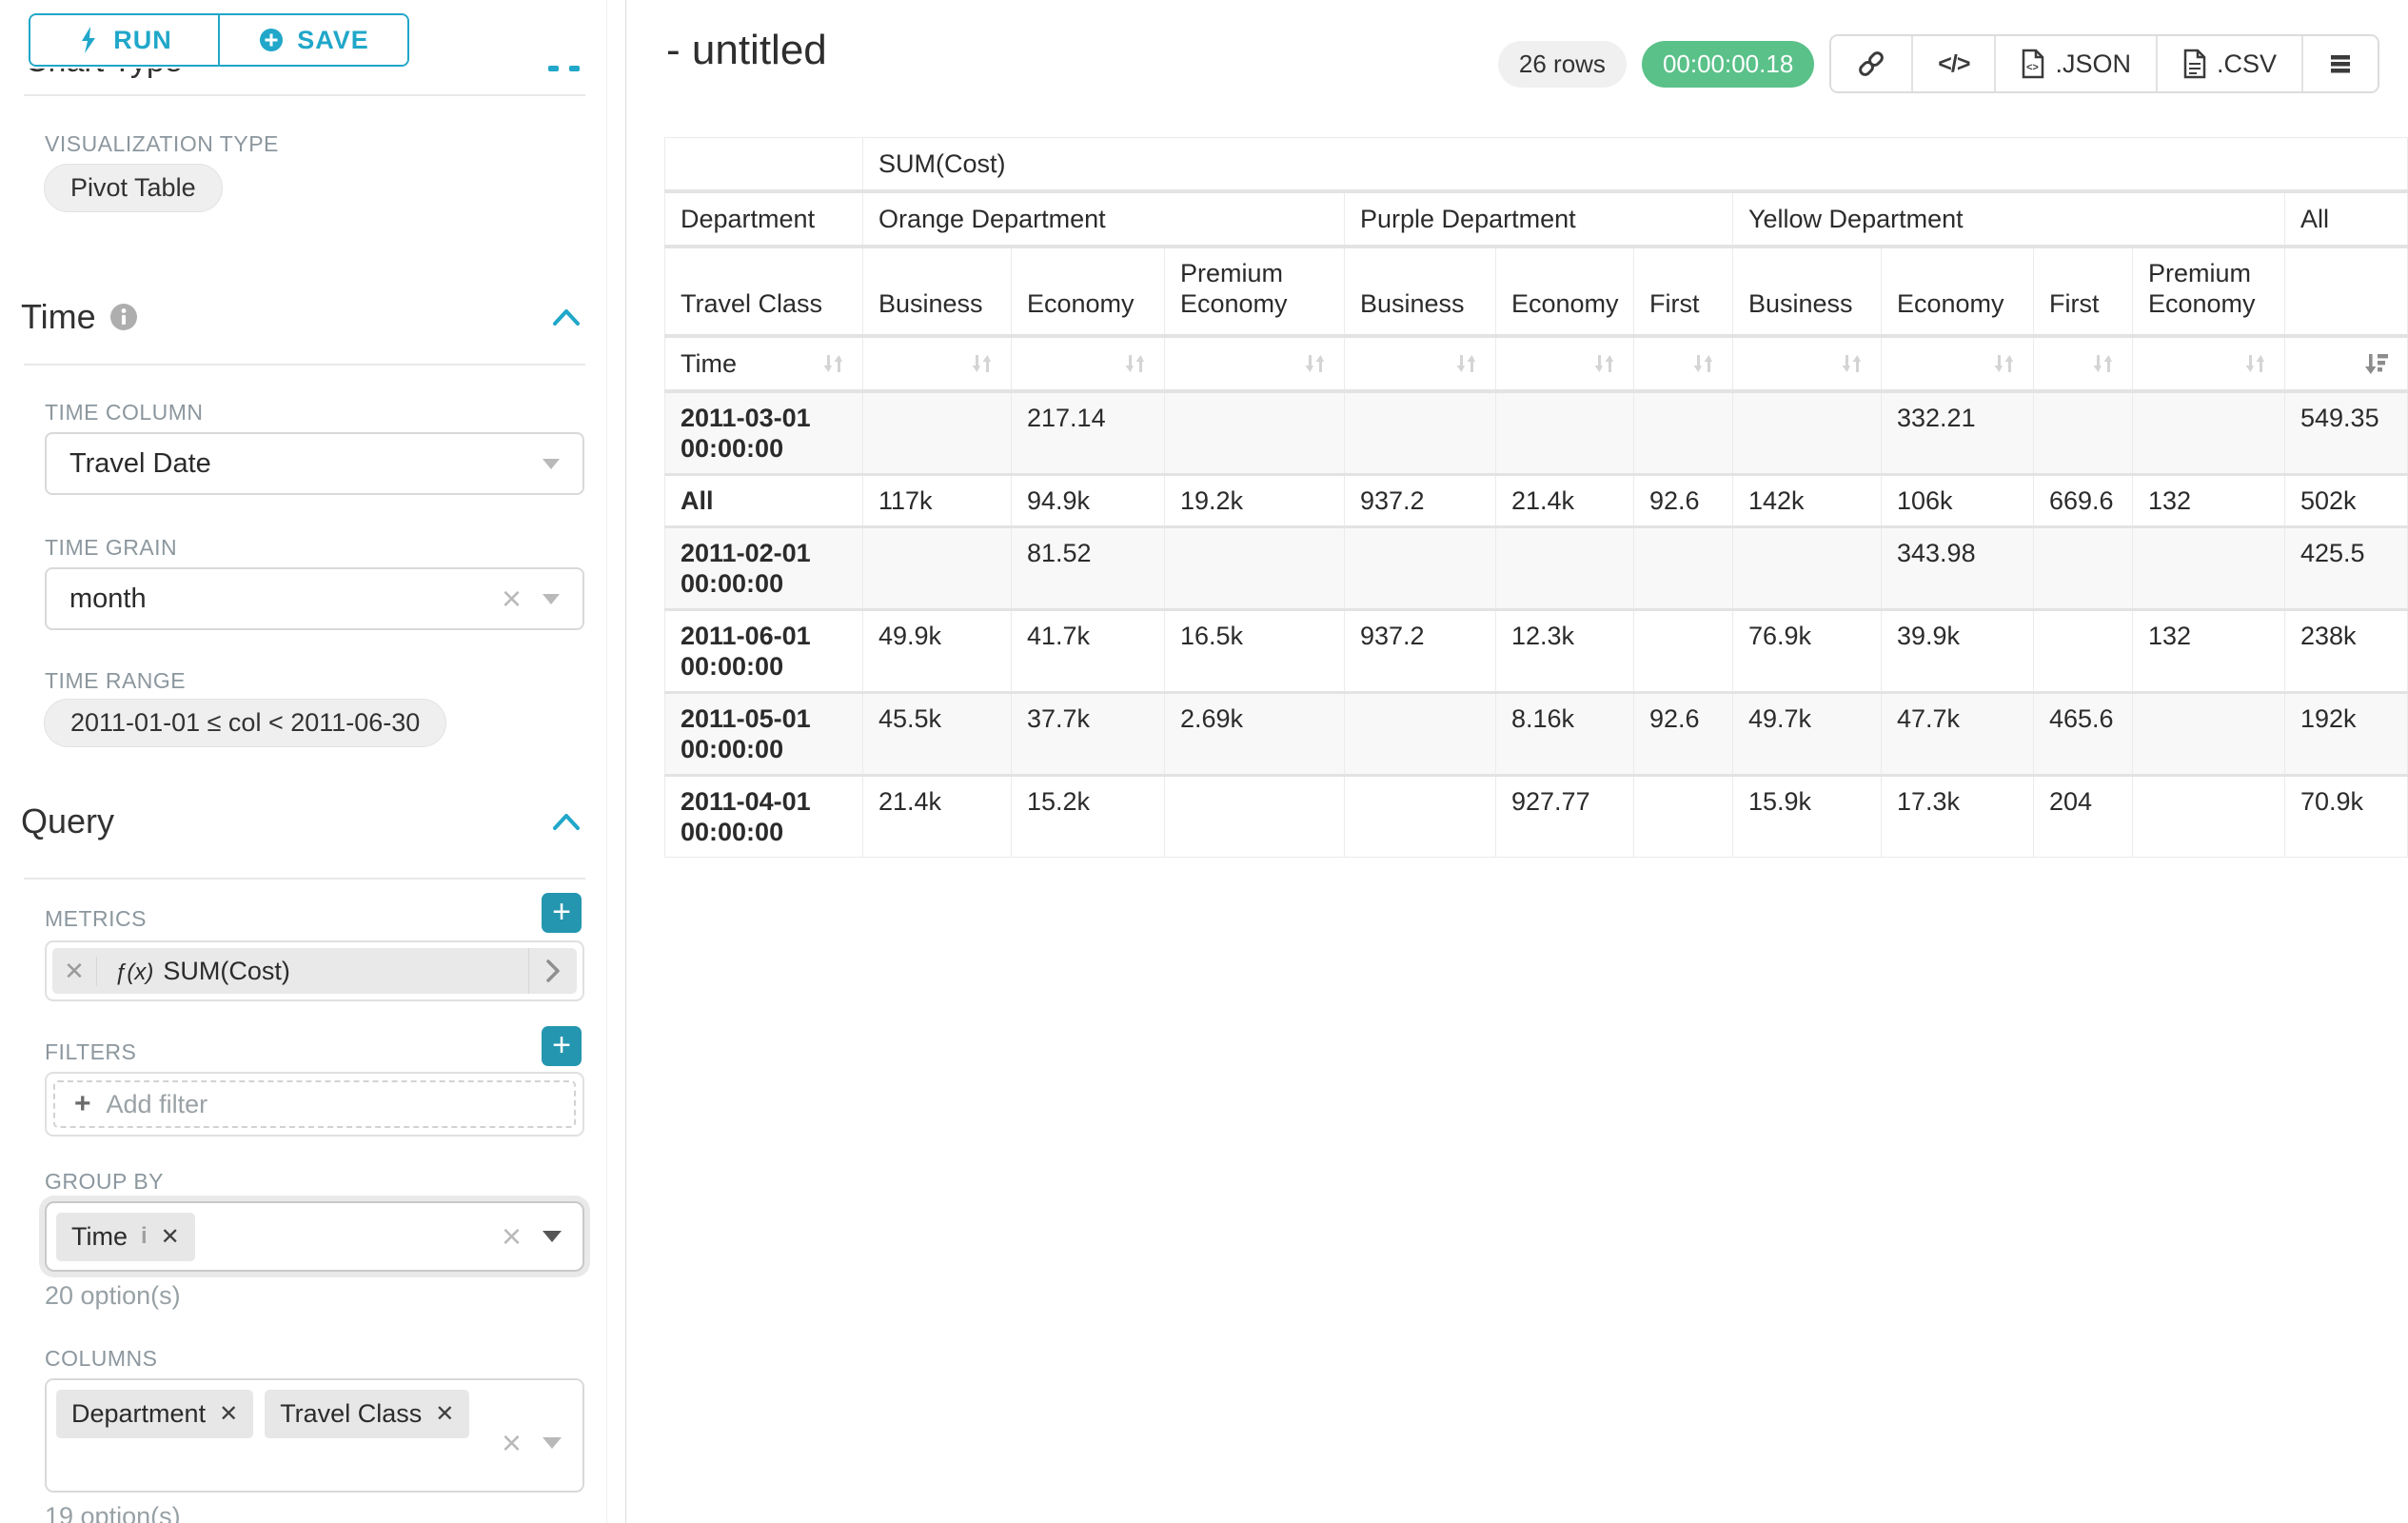  What do you see at coordinates (155, 1414) in the screenshot?
I see `columns-tag: Department ✕` at bounding box center [155, 1414].